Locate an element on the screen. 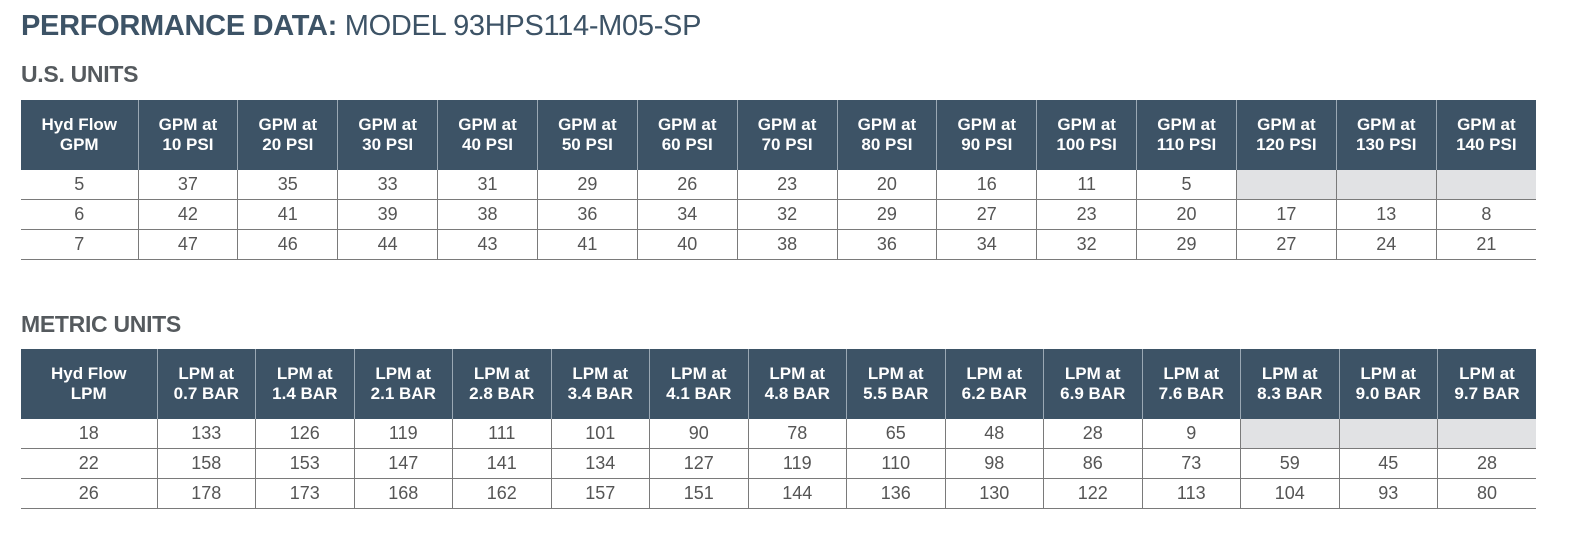  hyd-flow-cell: 6 is located at coordinates (79, 214).